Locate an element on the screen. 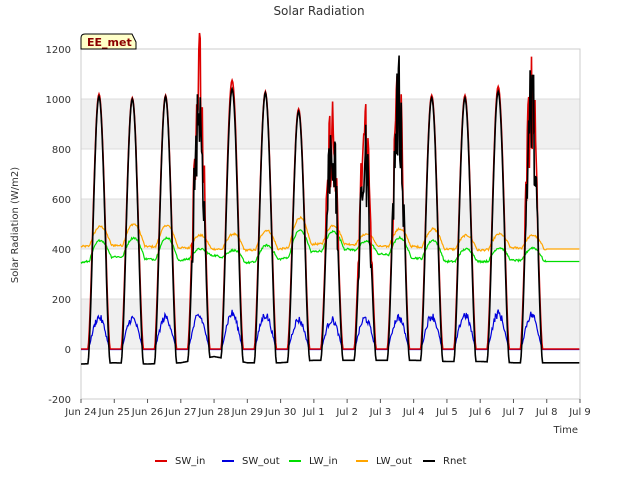 This screenshot has width=640, height=480. series-line-lw-out is located at coordinates (330, 234).